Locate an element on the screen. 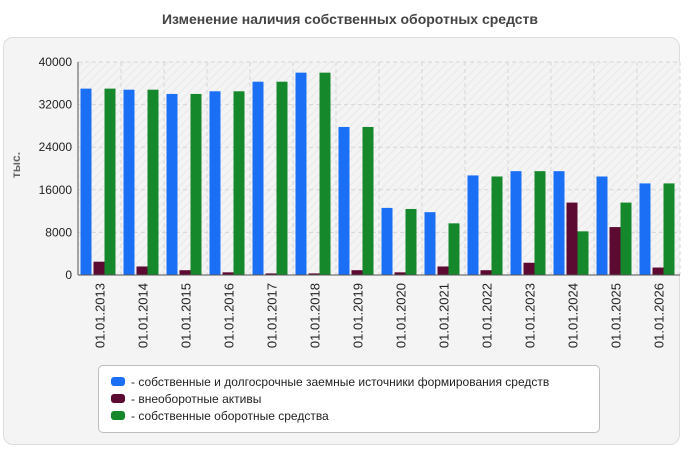 The image size is (700, 450). legend-item: - собственные оборотные средства is located at coordinates (355, 415).